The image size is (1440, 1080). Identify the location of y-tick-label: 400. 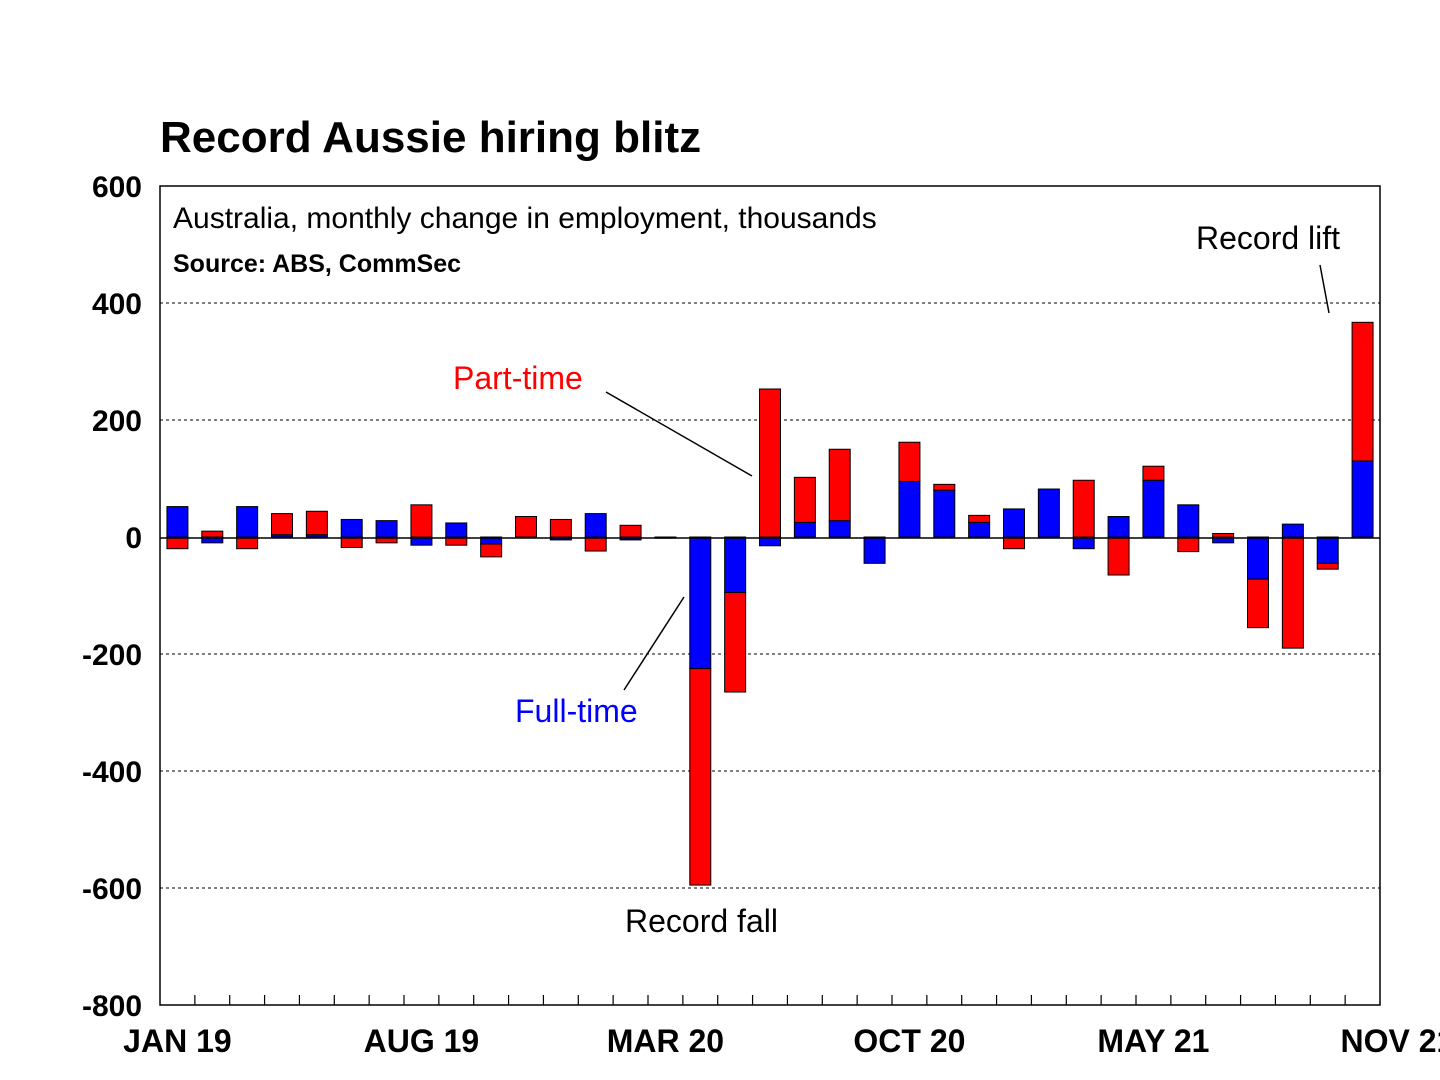
(117, 304).